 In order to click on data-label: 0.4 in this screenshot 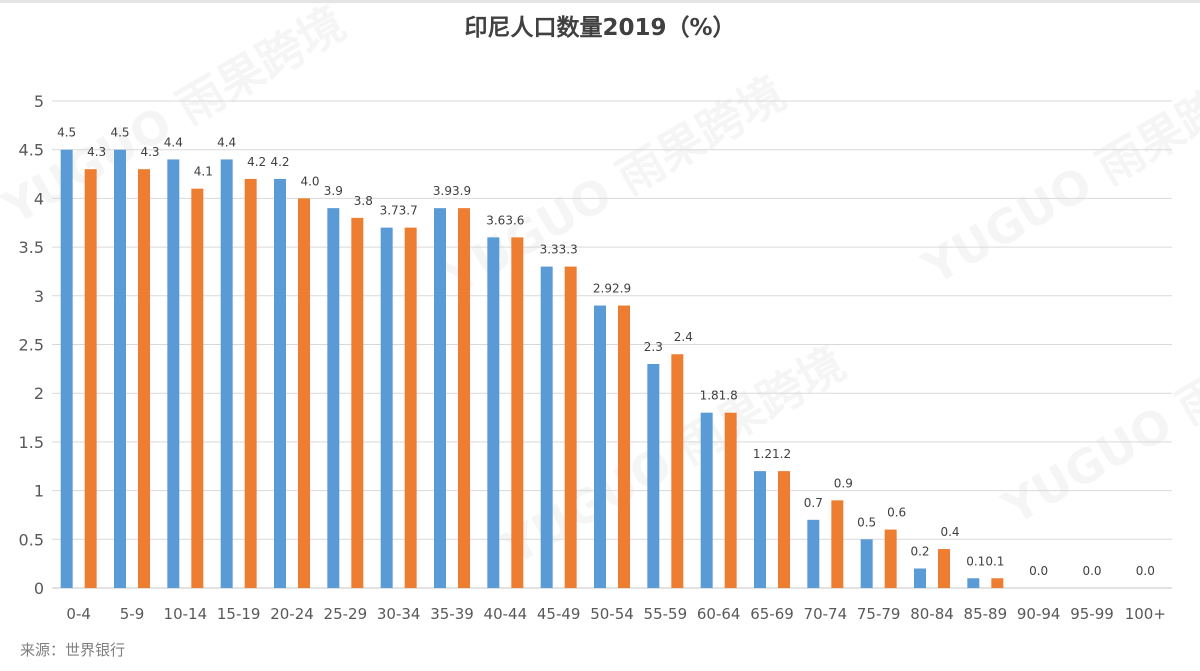, I will do `click(949, 532)`.